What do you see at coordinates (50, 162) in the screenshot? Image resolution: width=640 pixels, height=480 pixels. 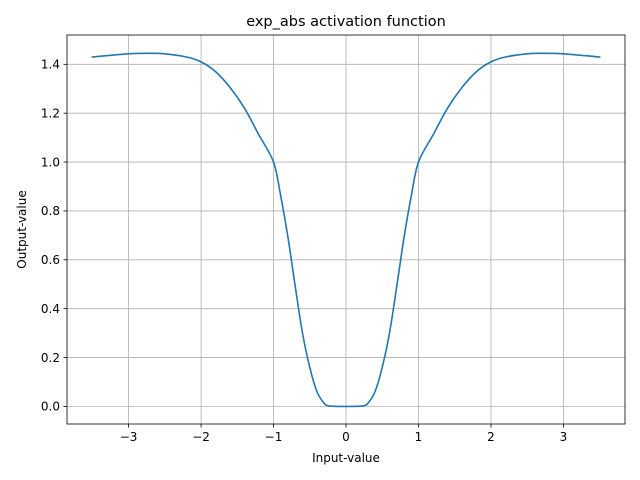 I see `y-tick-label: 1.0` at bounding box center [50, 162].